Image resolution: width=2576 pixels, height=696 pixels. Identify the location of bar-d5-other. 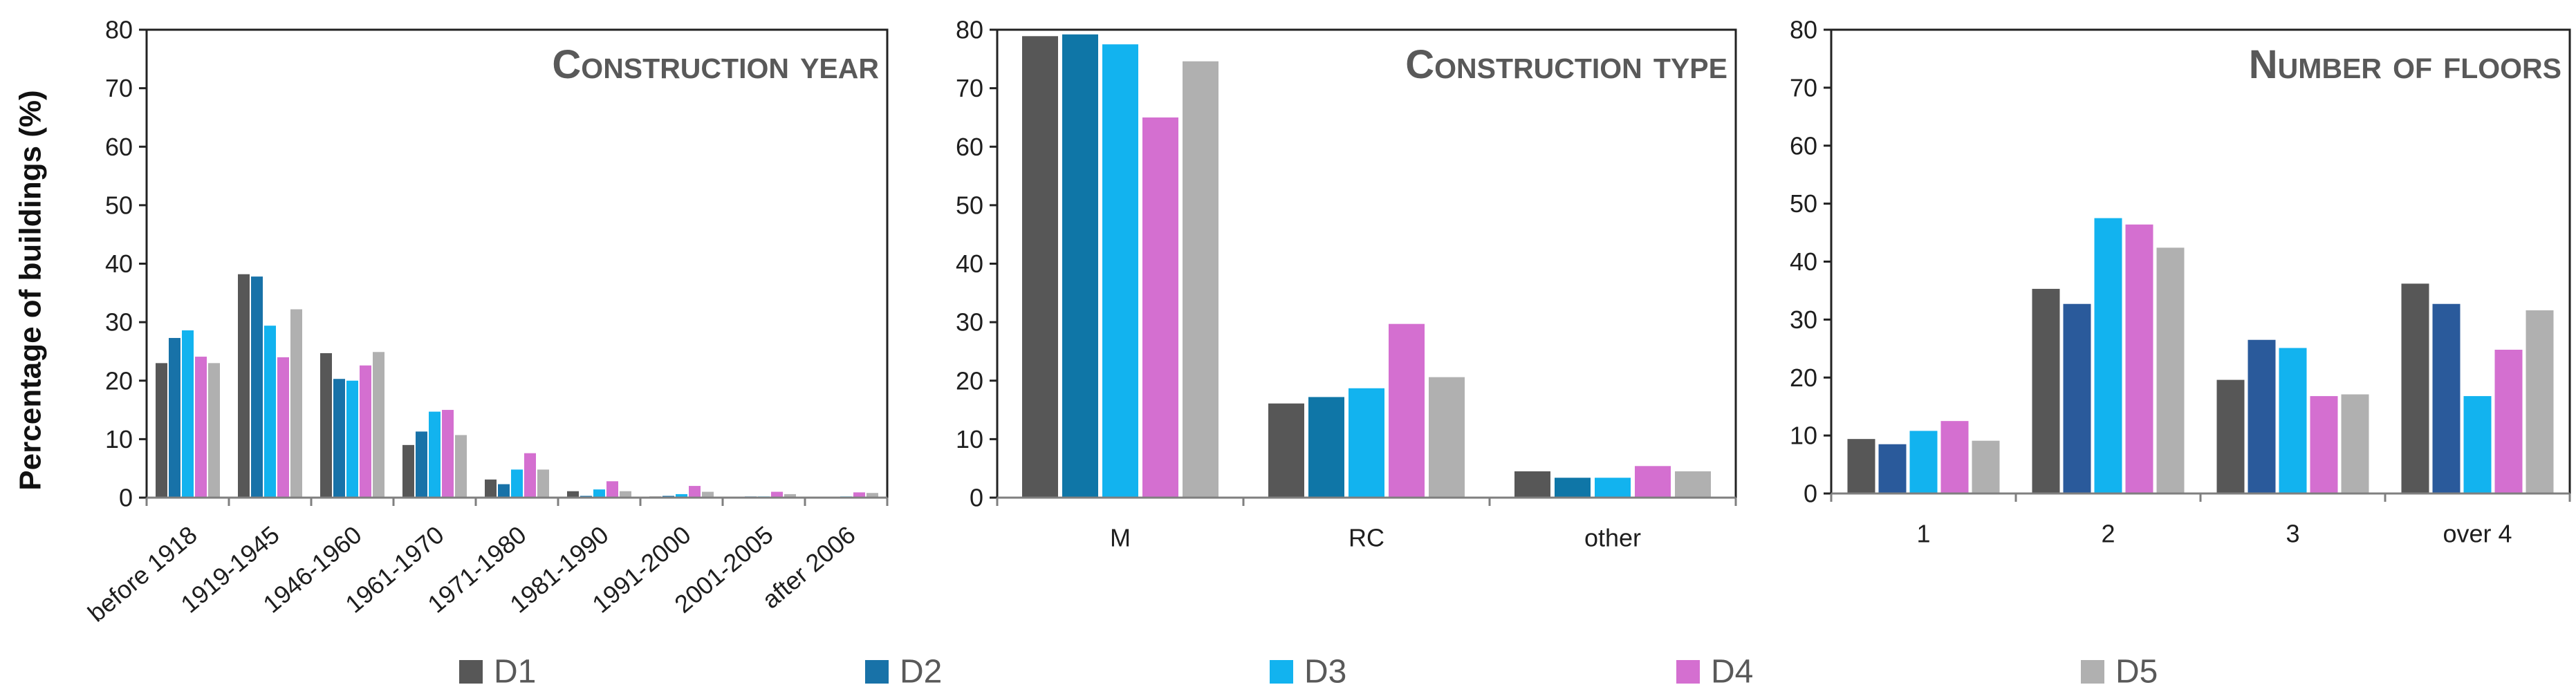
(1693, 484).